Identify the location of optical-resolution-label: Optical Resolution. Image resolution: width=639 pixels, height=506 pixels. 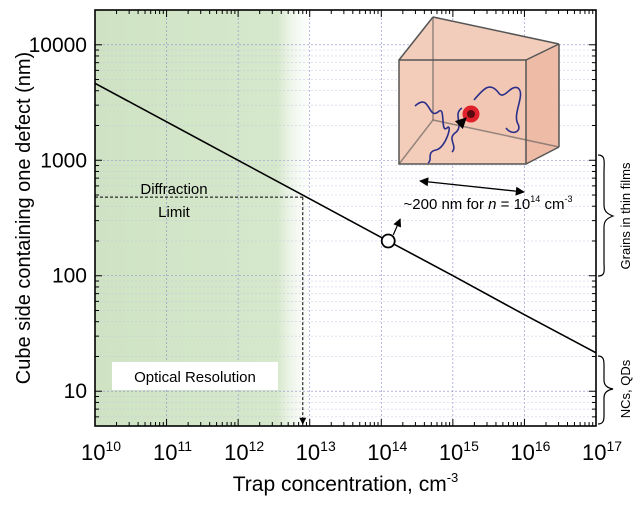
(195, 376).